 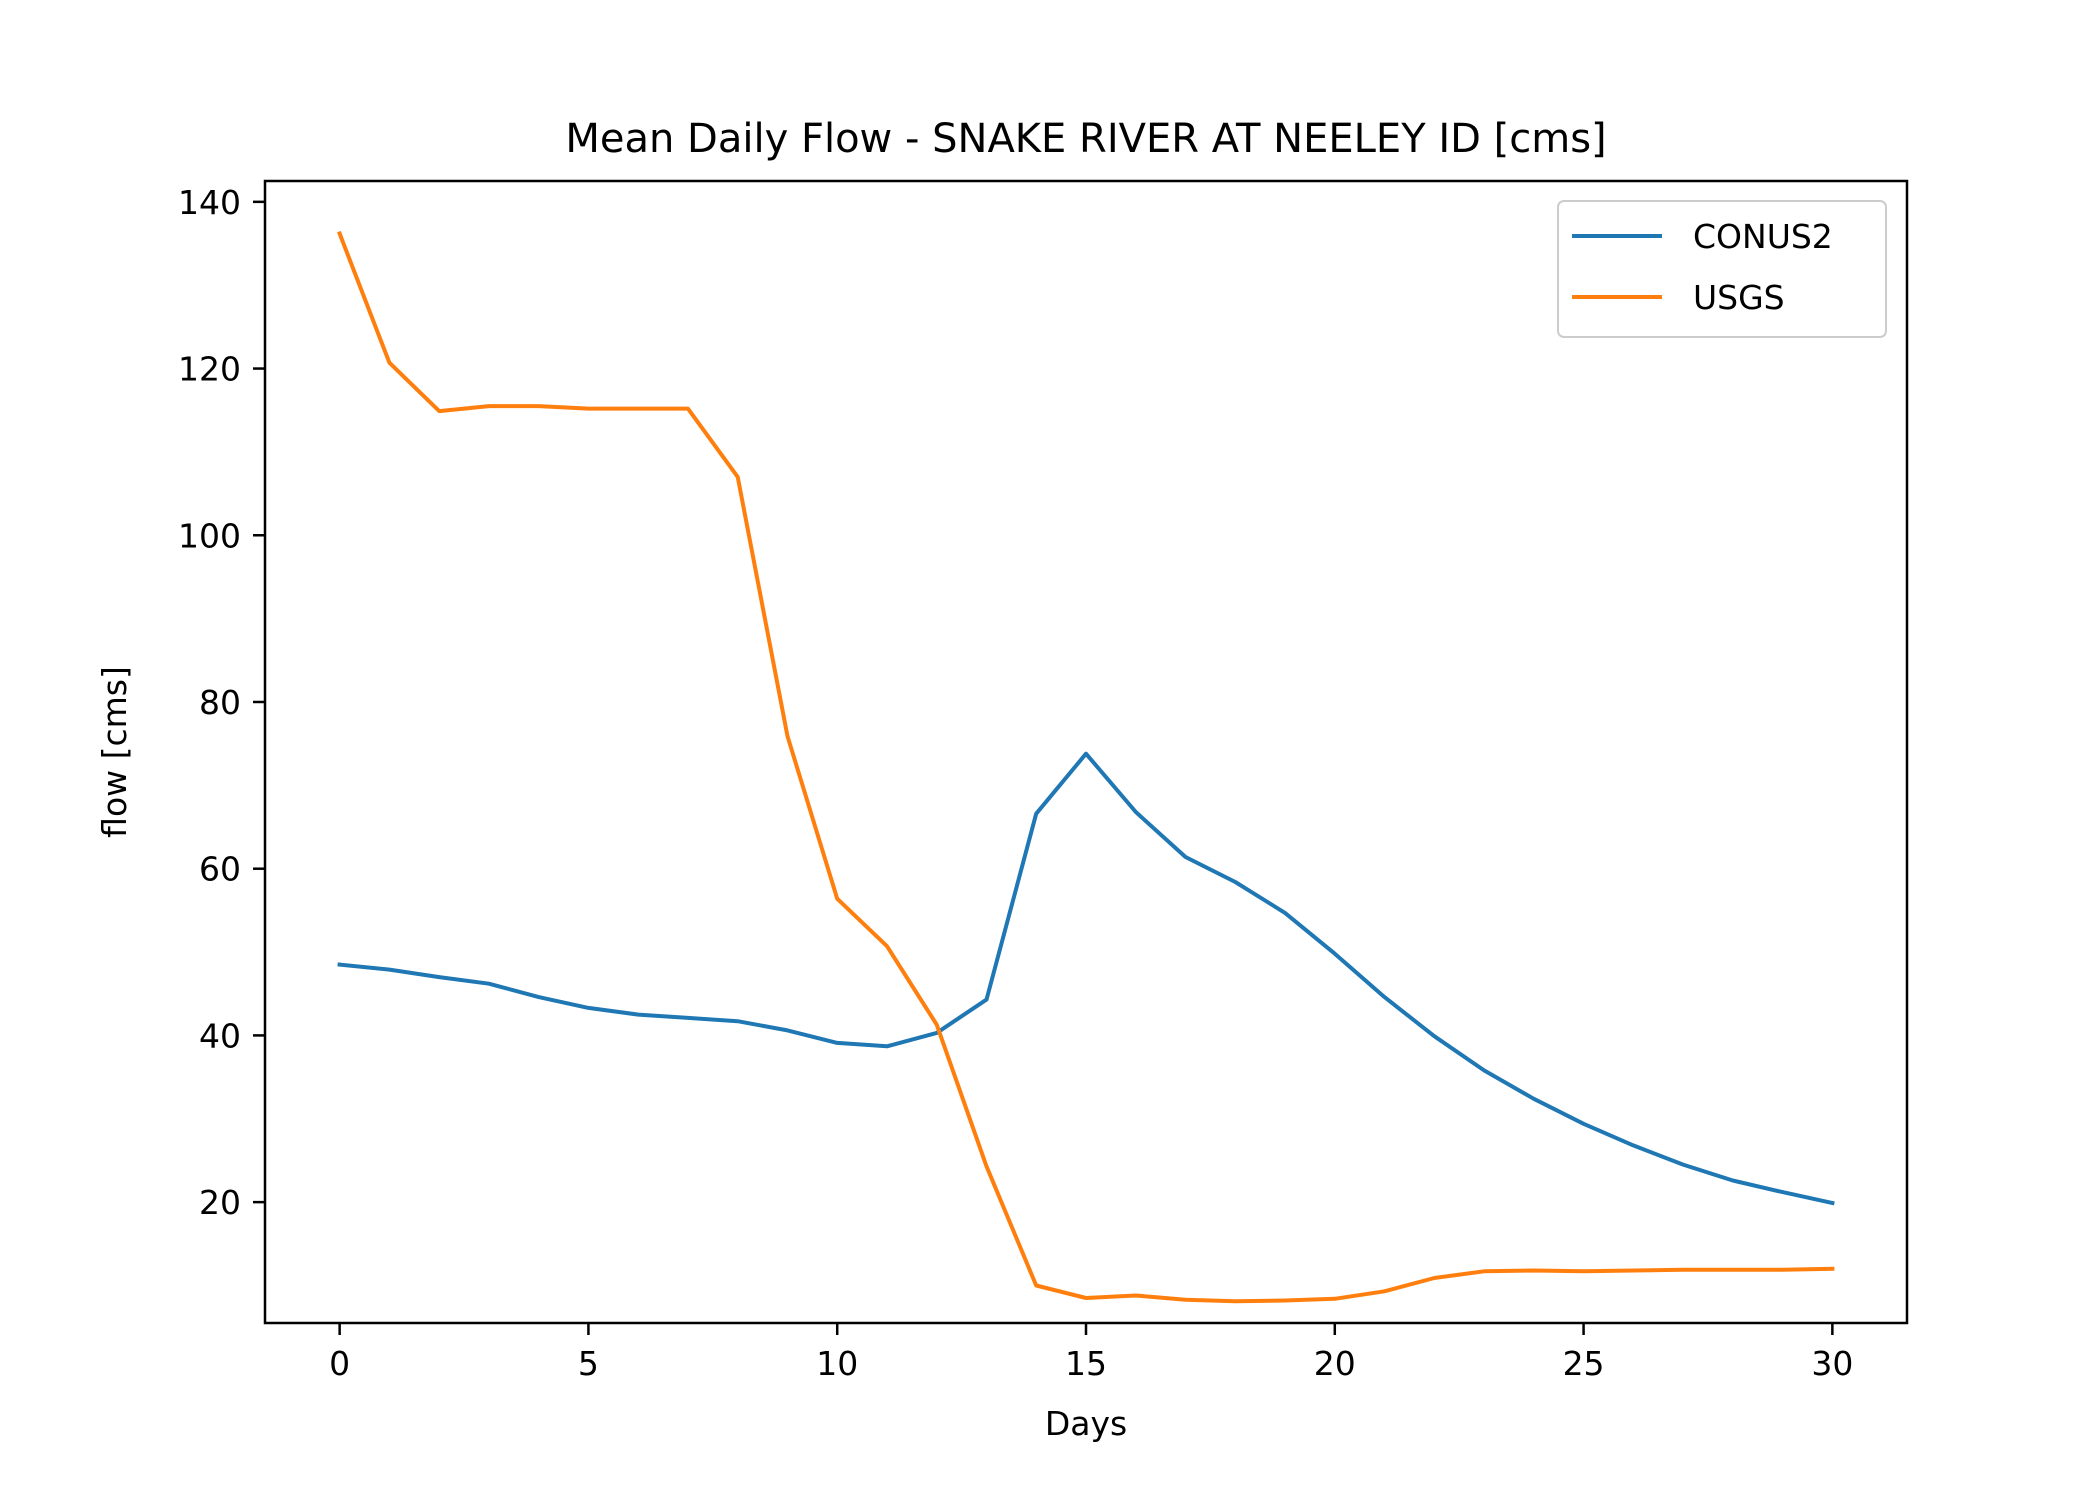 I want to click on x-tick-label: 15, so click(x=1086, y=1363).